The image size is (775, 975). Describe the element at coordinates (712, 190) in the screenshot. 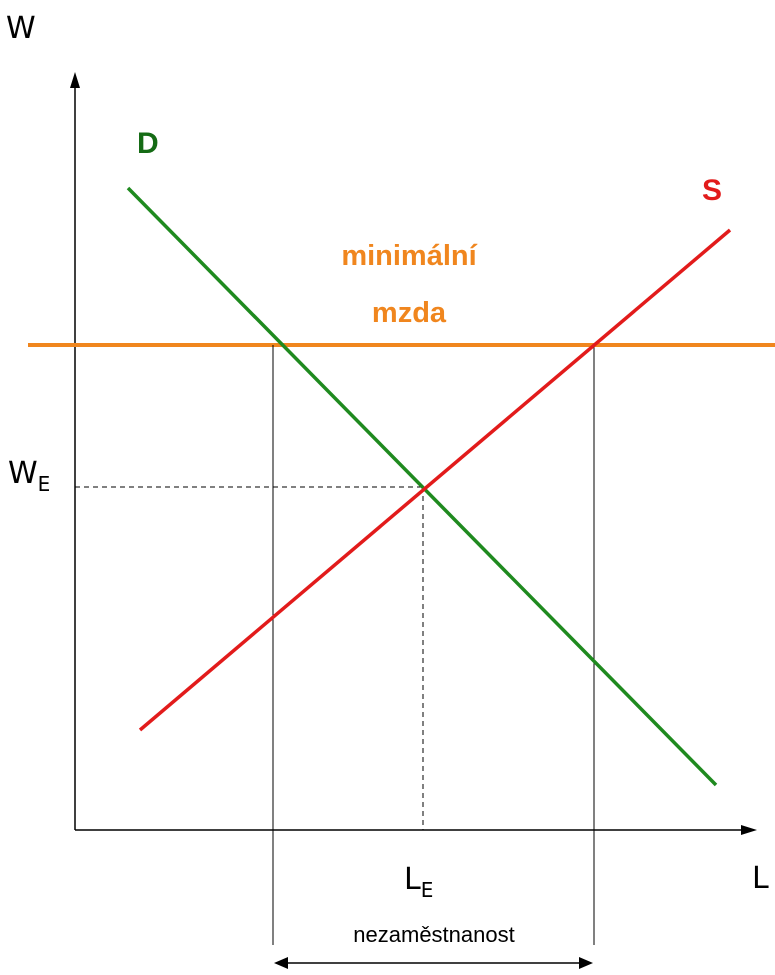

I see `supply-label: S` at that location.